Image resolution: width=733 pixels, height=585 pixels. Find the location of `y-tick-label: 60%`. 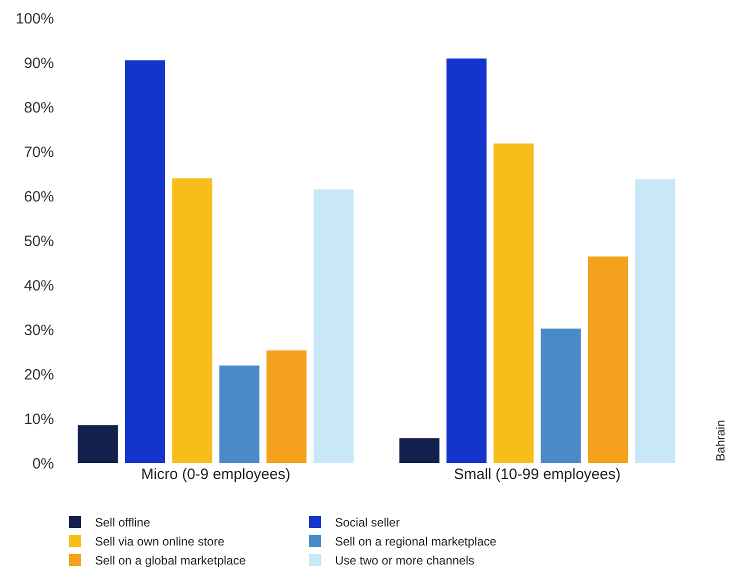

y-tick-label: 60% is located at coordinates (39, 197).